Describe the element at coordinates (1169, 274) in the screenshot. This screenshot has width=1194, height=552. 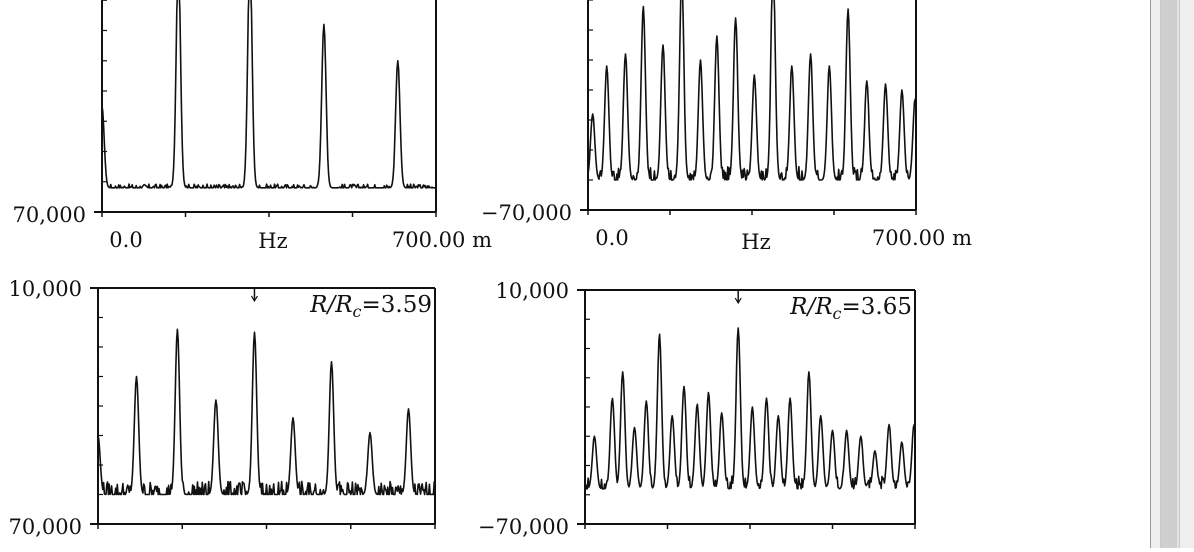
I see `scrollbar-thumb` at that location.